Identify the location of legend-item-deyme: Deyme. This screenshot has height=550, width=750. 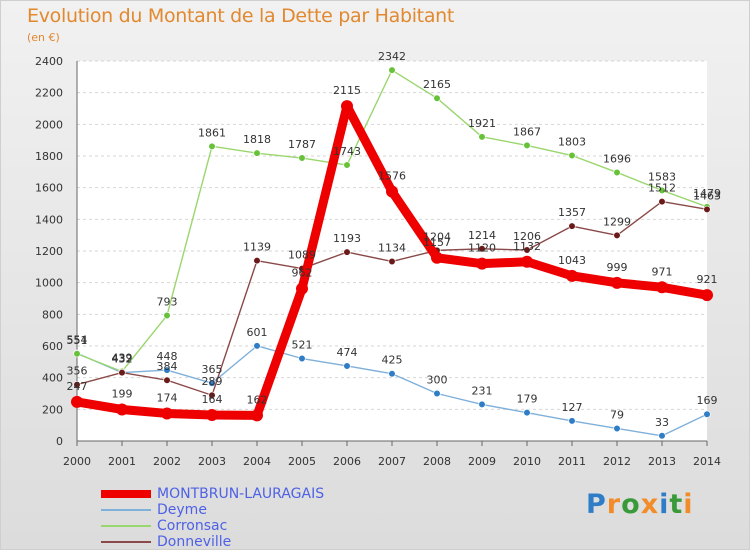
(154, 510).